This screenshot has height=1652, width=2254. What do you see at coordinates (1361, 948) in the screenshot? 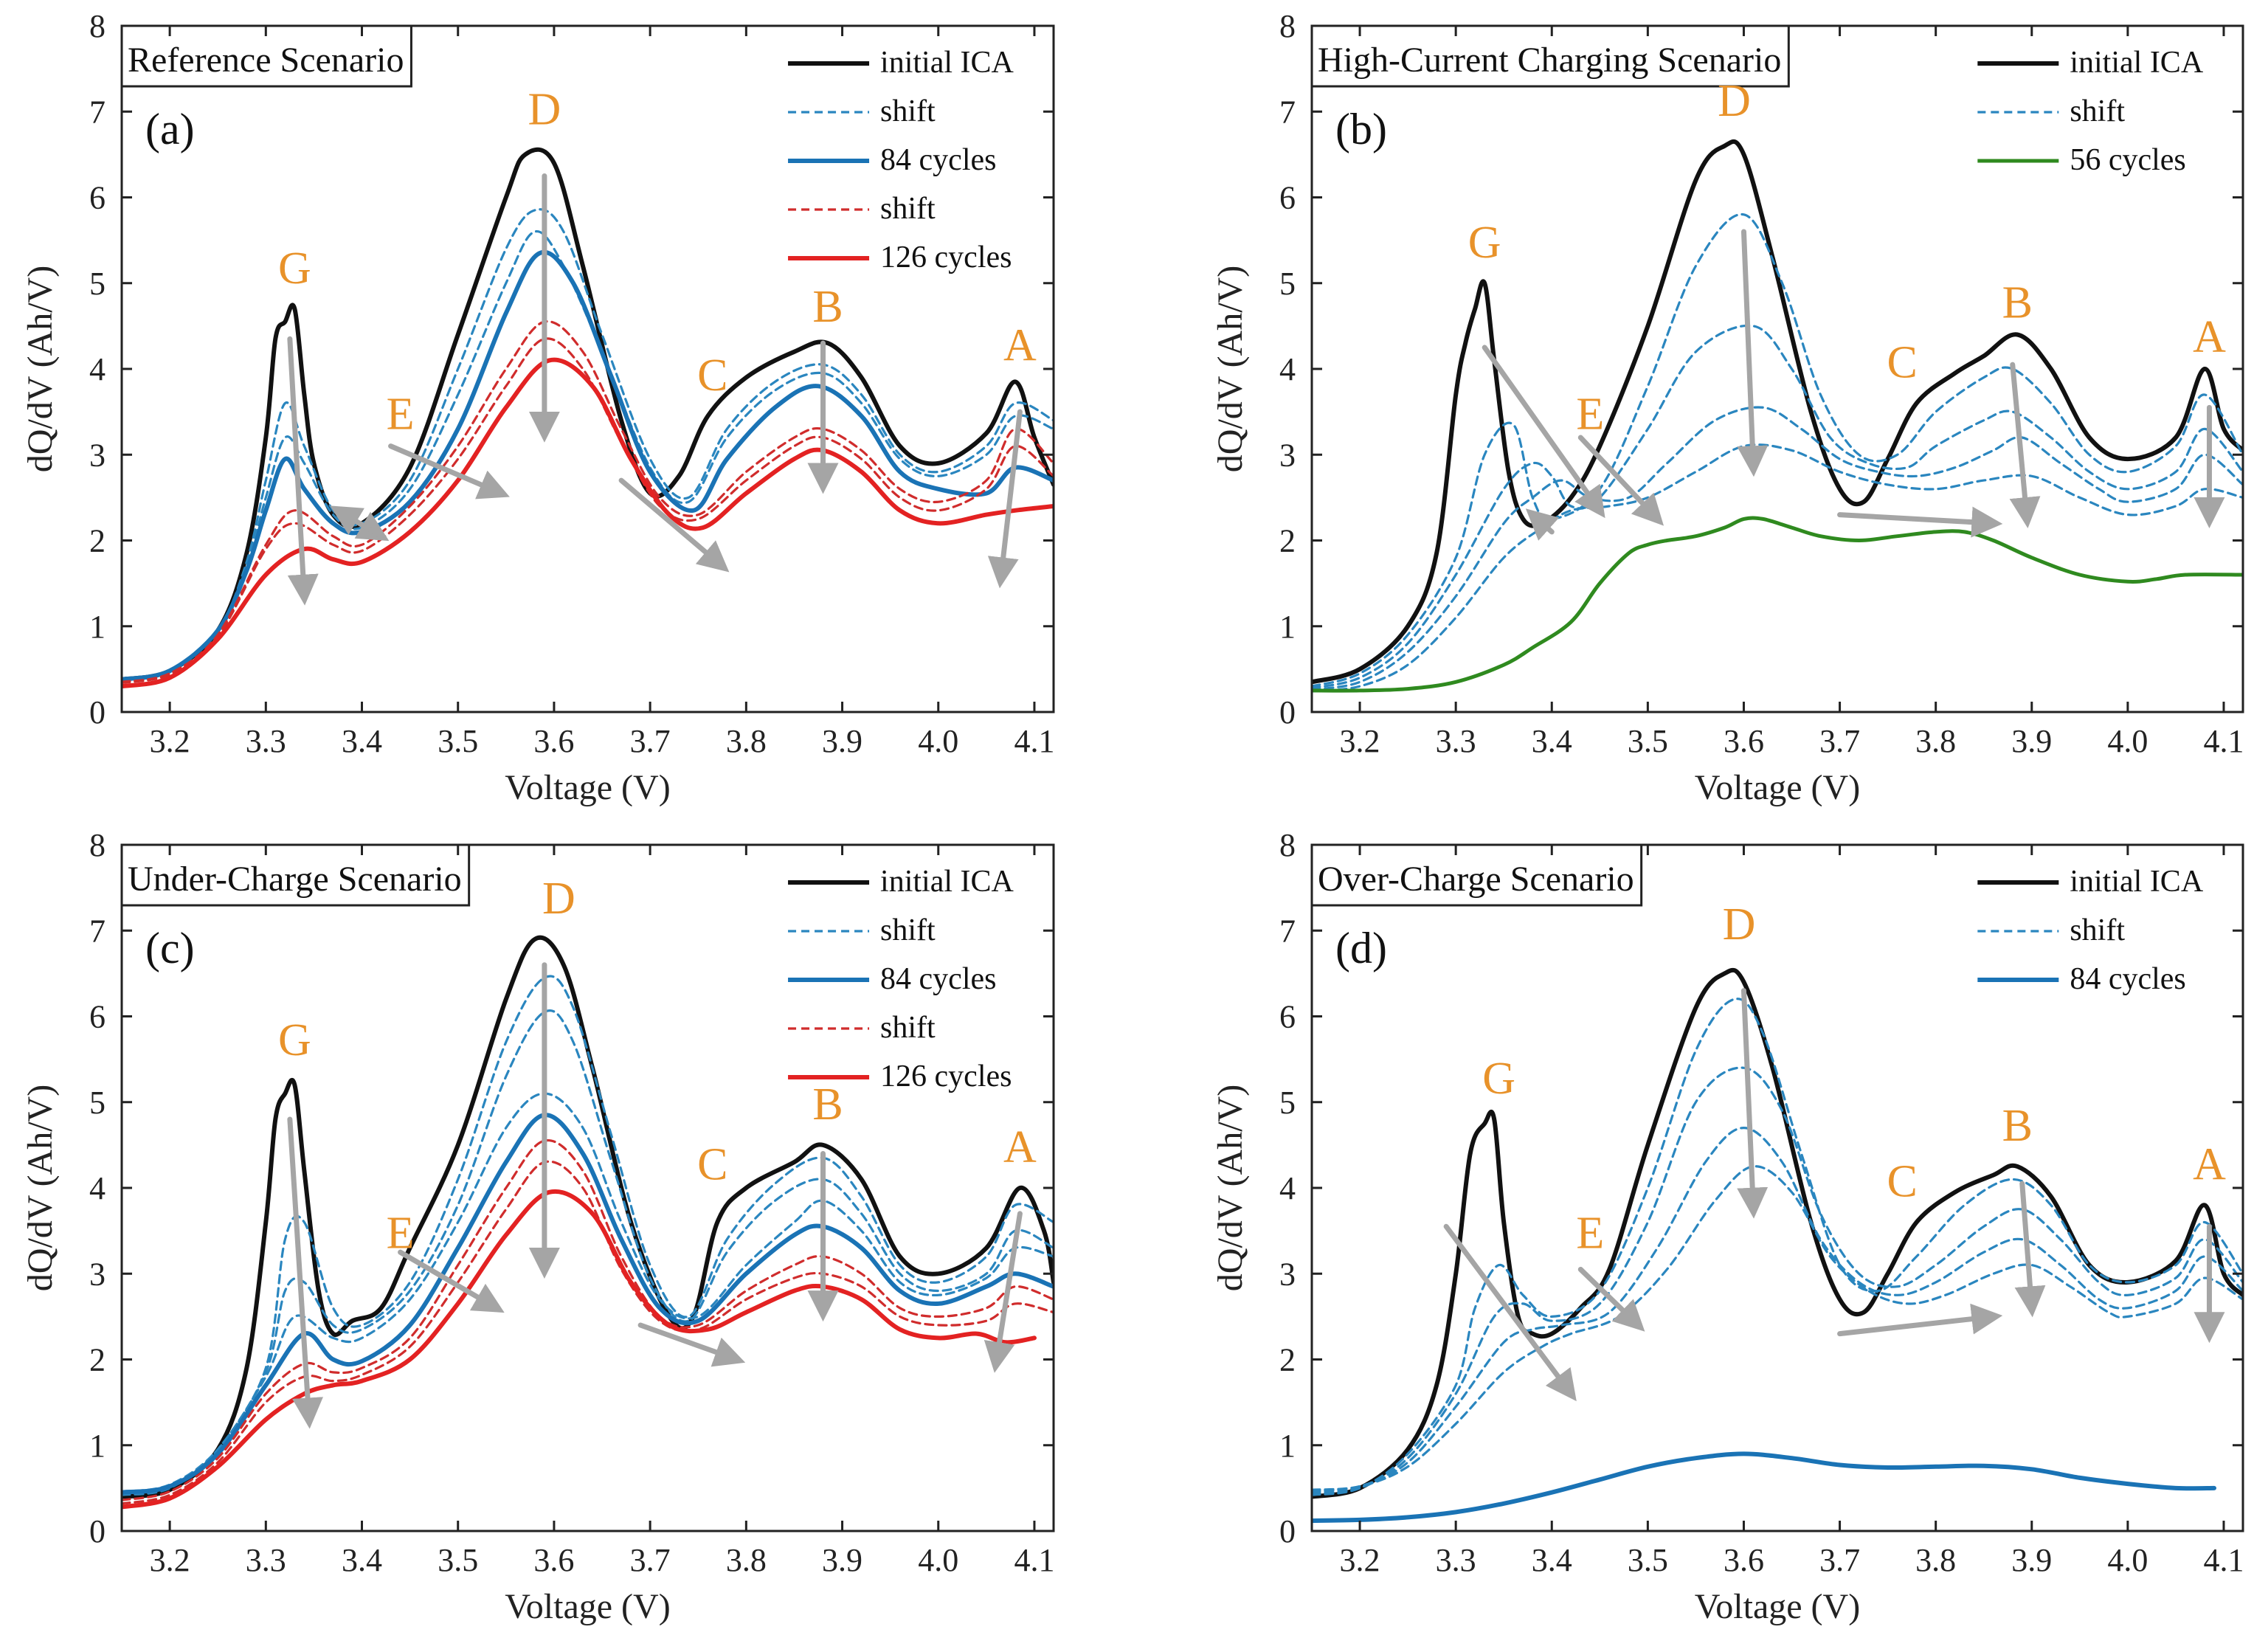
I see `panel-label: (d)` at bounding box center [1361, 948].